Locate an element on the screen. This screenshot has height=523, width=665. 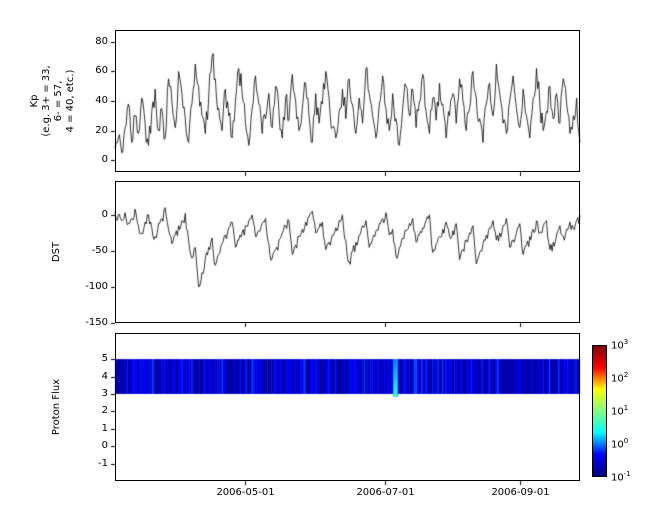
colorbar-tick-label: 10³ is located at coordinates (620, 345).